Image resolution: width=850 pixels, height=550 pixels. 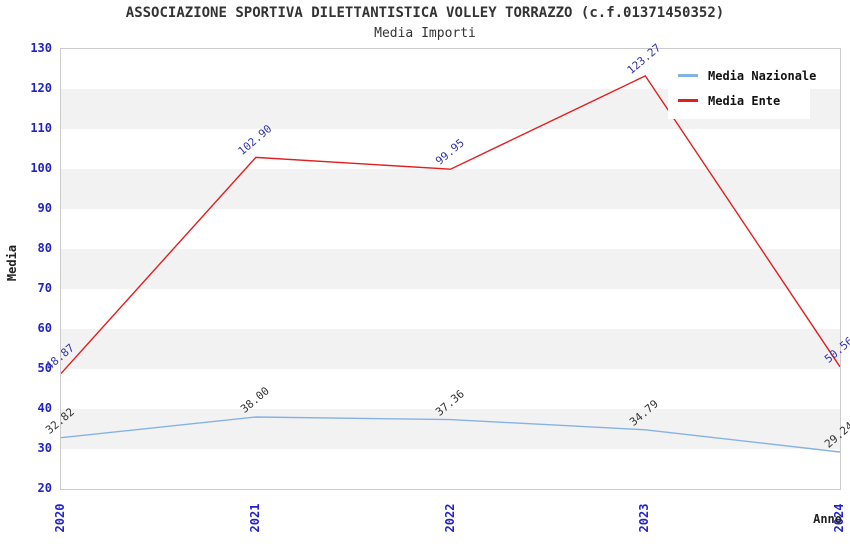 I want to click on y-tick-label: 30, so click(x=44, y=448).